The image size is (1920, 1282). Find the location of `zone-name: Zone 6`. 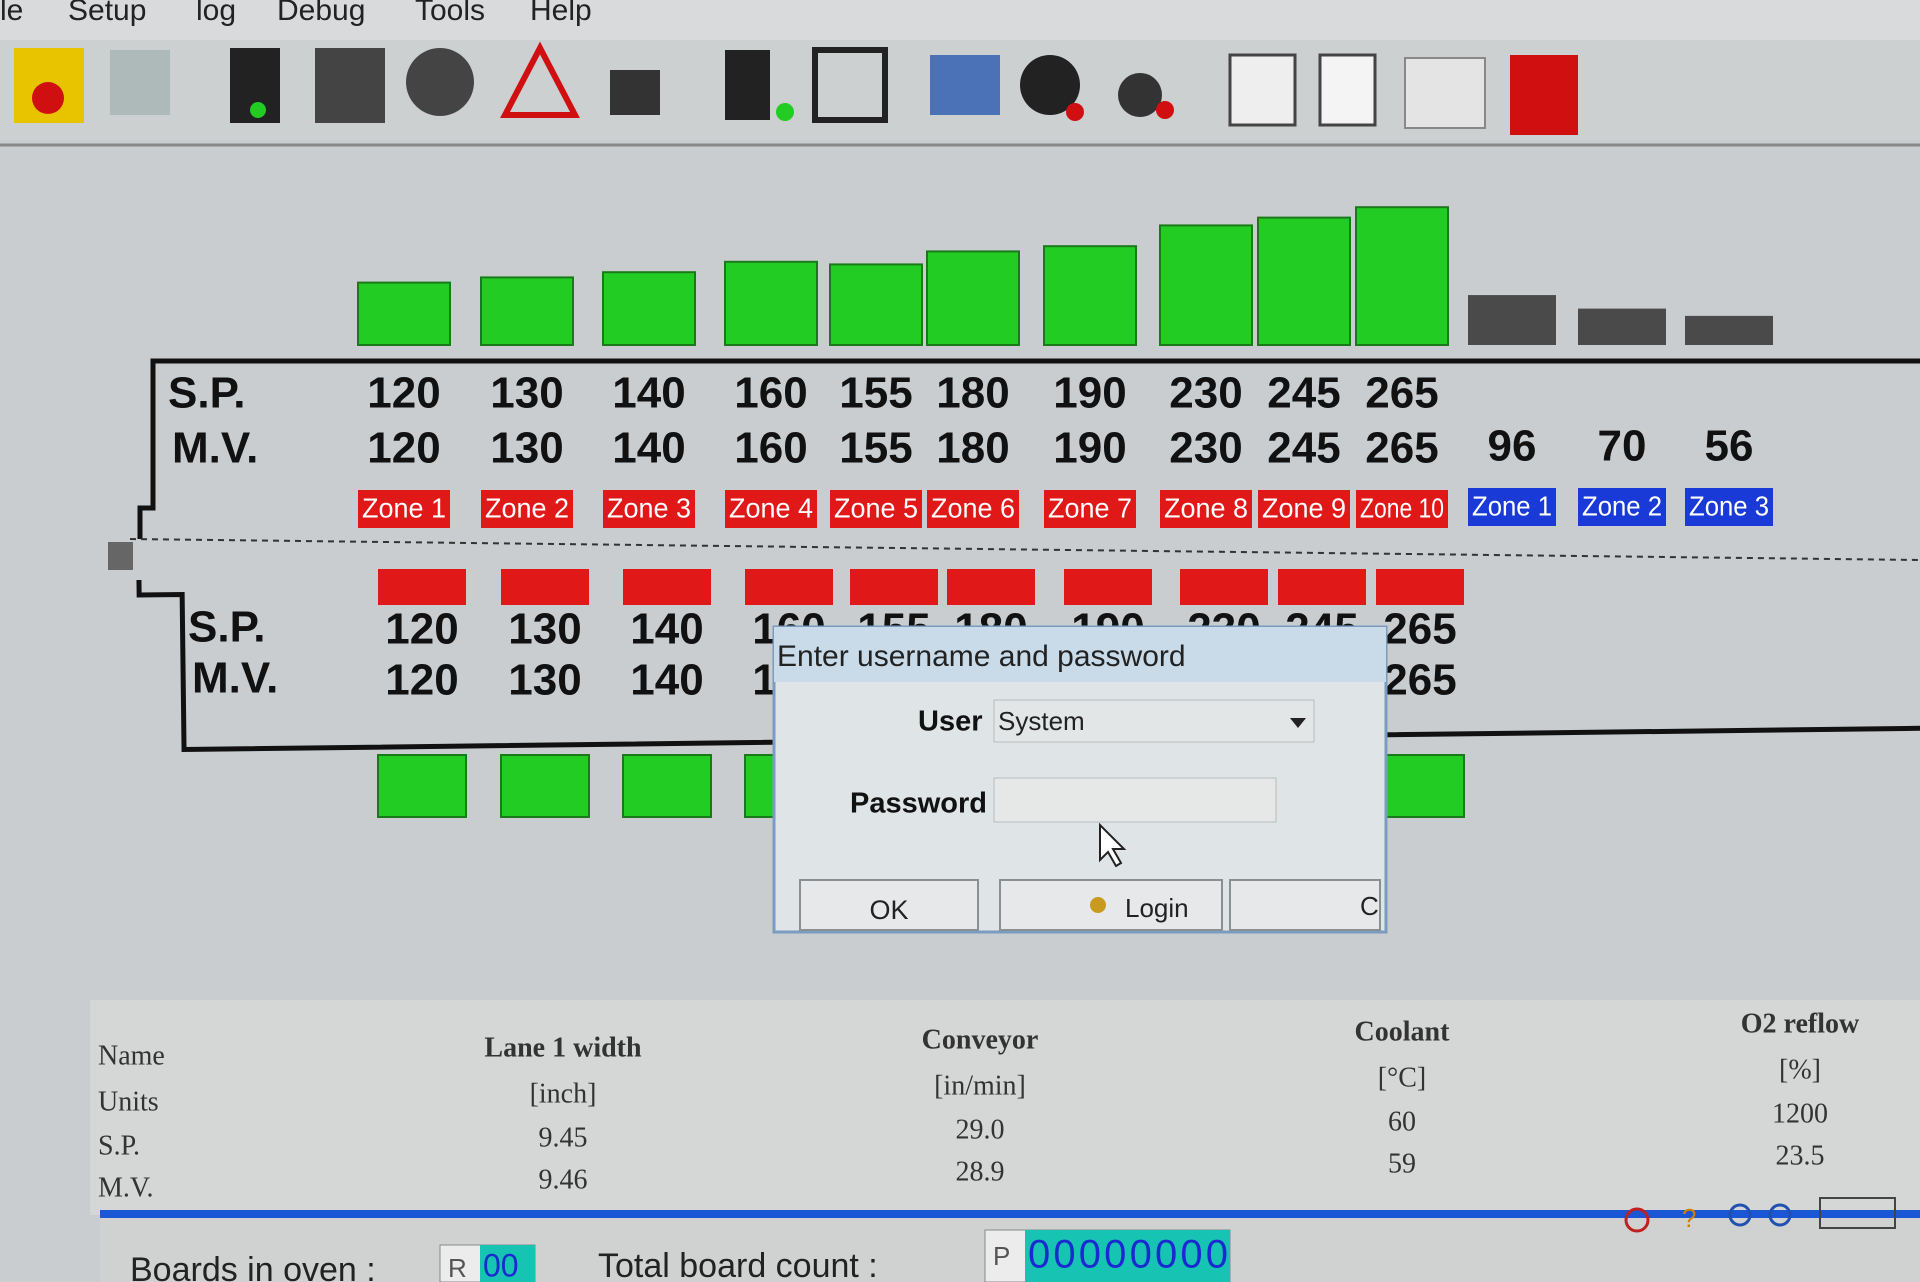

zone-name: Zone 6 is located at coordinates (973, 507).